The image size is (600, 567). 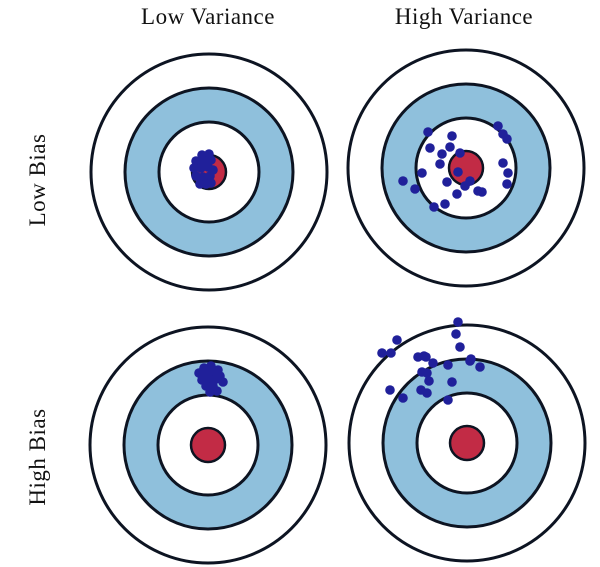 I want to click on column-header-low-variance: Low Variance, so click(x=208, y=16).